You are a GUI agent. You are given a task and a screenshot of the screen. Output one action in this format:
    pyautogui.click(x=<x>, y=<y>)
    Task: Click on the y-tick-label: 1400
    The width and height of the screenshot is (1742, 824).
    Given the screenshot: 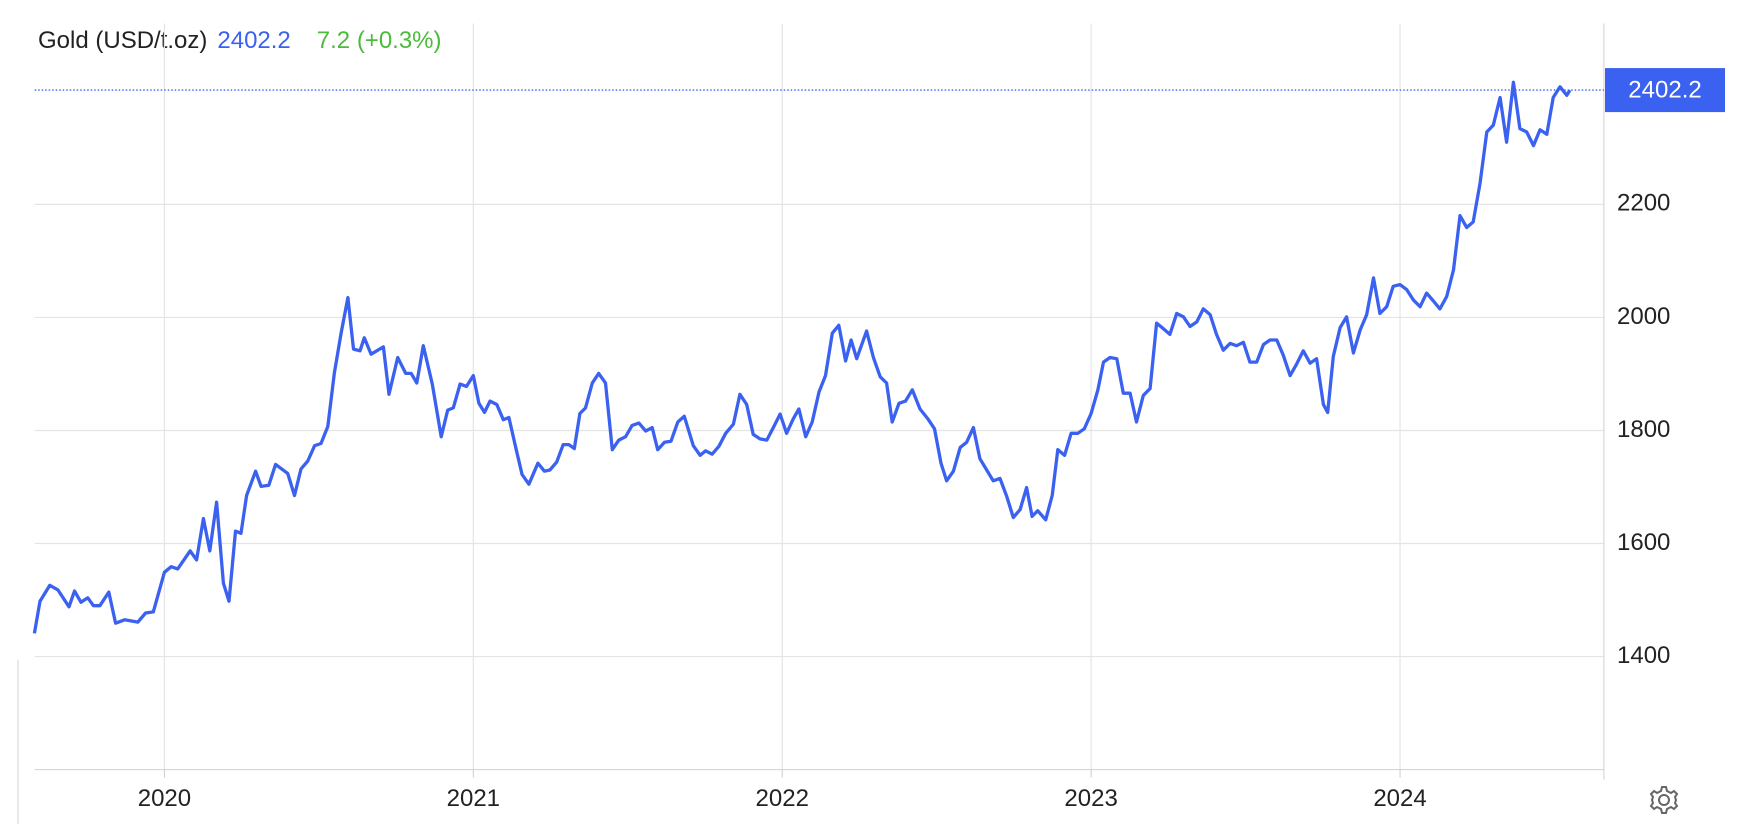 What is the action you would take?
    pyautogui.click(x=1643, y=655)
    